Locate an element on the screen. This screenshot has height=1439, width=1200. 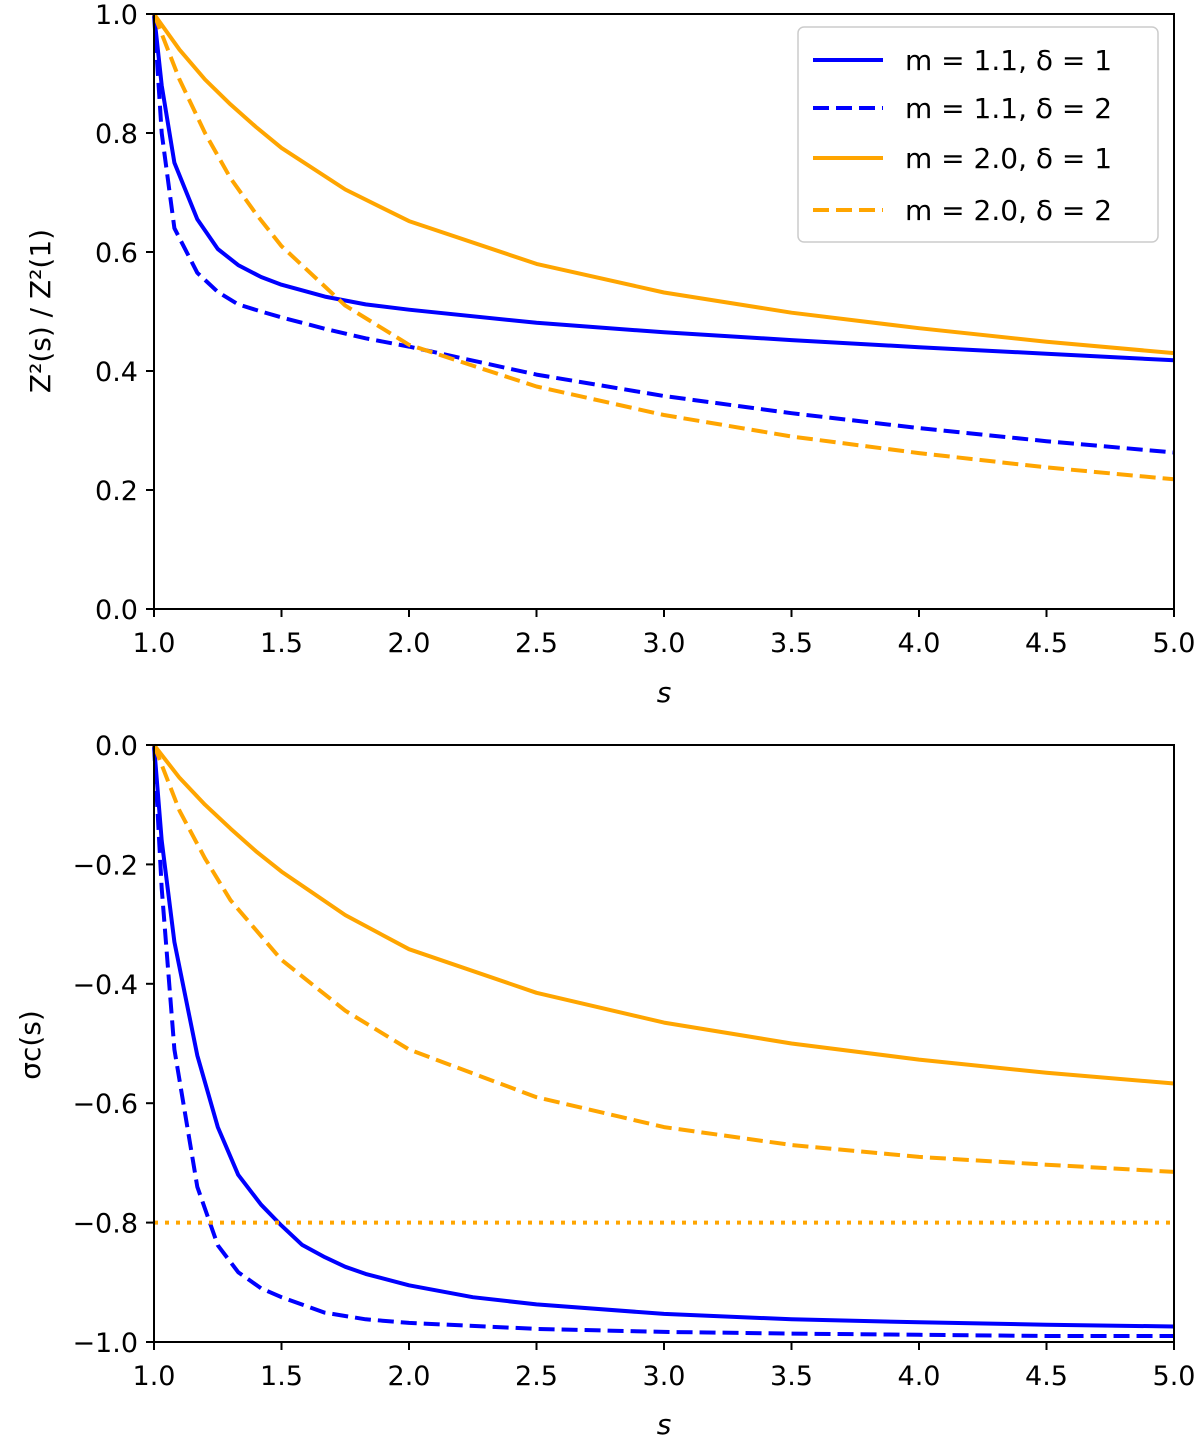
bottom-panel-x-axis-label: s is located at coordinates (664, 1423).